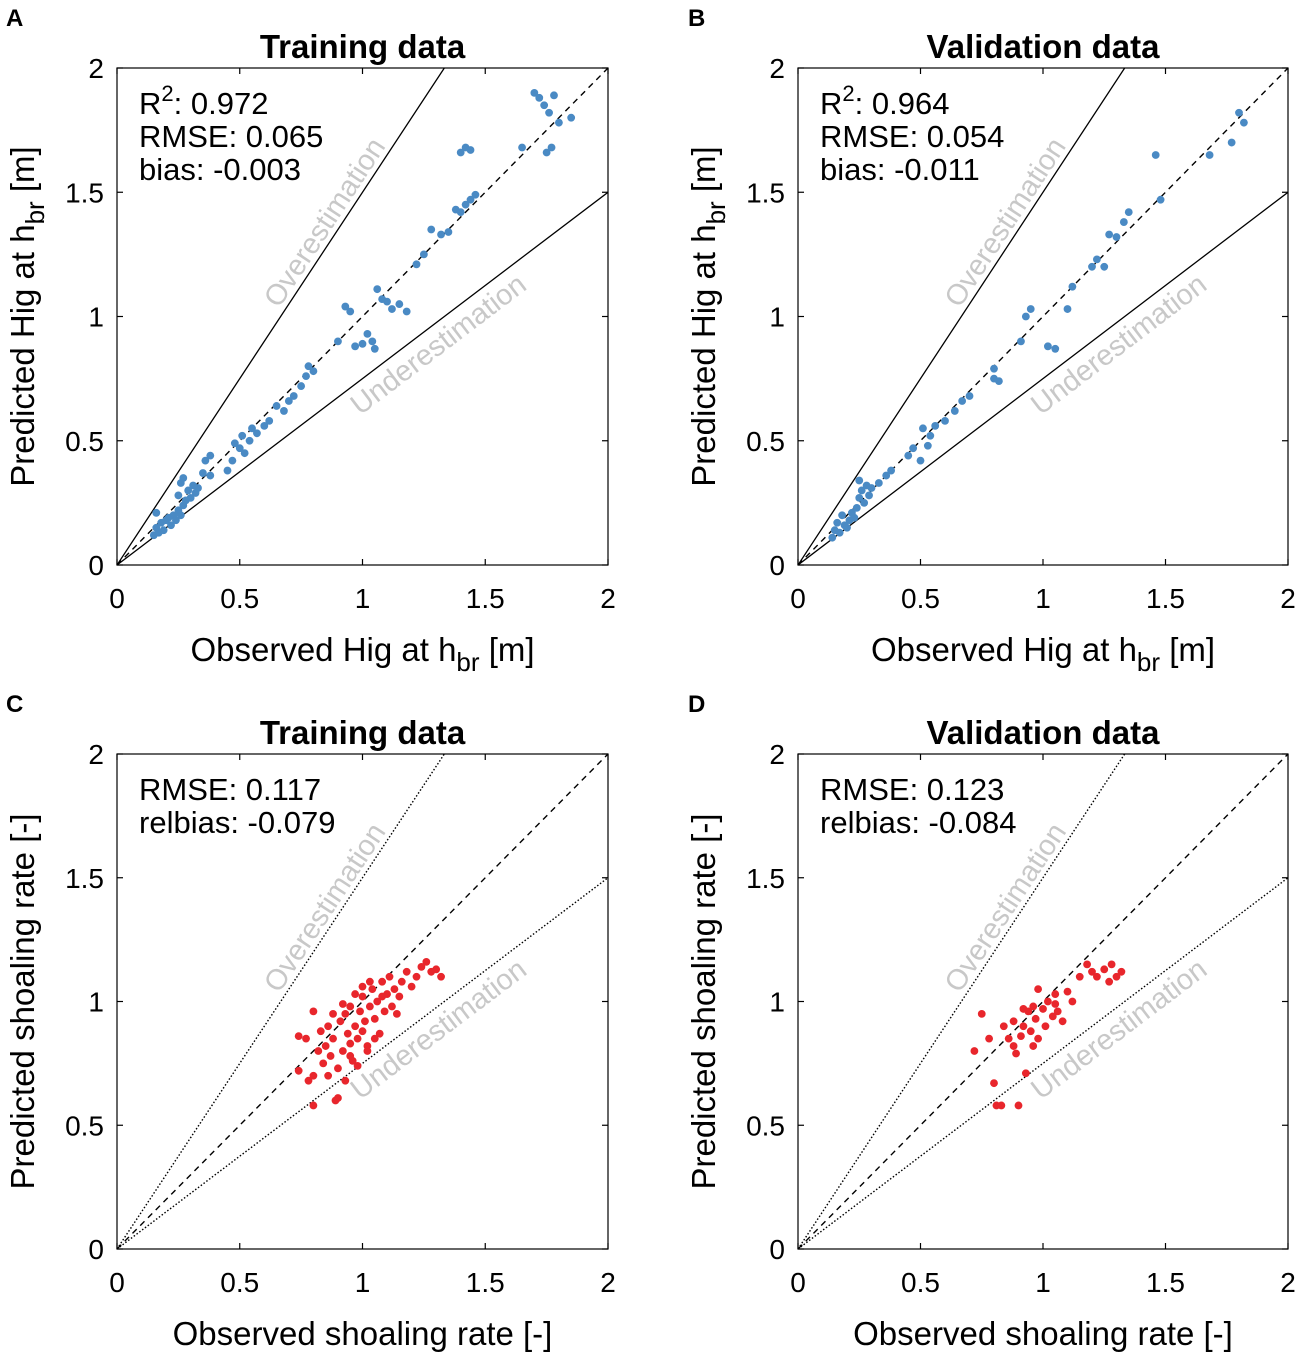 The image size is (1299, 1362). What do you see at coordinates (1044, 46) in the screenshot?
I see `panel-title: Validation data` at bounding box center [1044, 46].